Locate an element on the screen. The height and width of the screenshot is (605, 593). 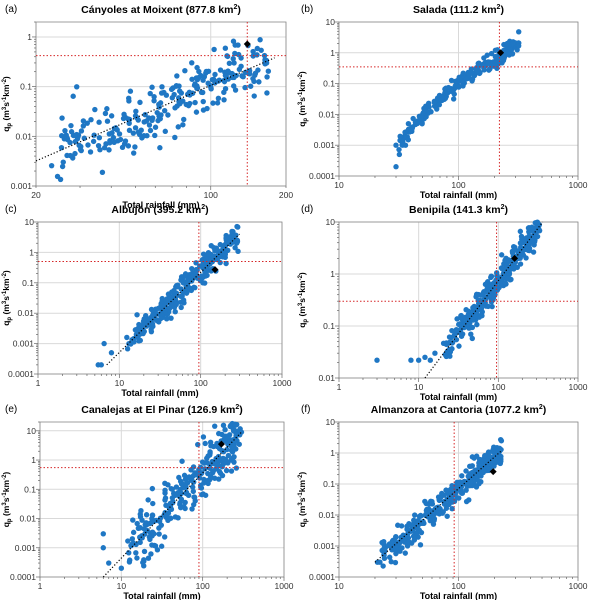
x-tick-label: 1000 is located at coordinates (578, 387).